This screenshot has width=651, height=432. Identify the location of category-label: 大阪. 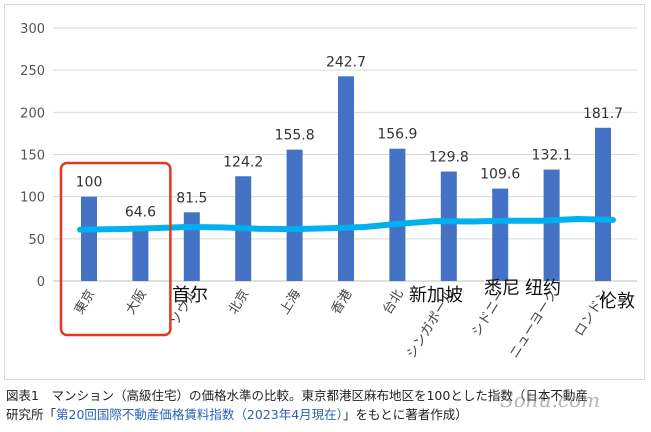
(136, 302).